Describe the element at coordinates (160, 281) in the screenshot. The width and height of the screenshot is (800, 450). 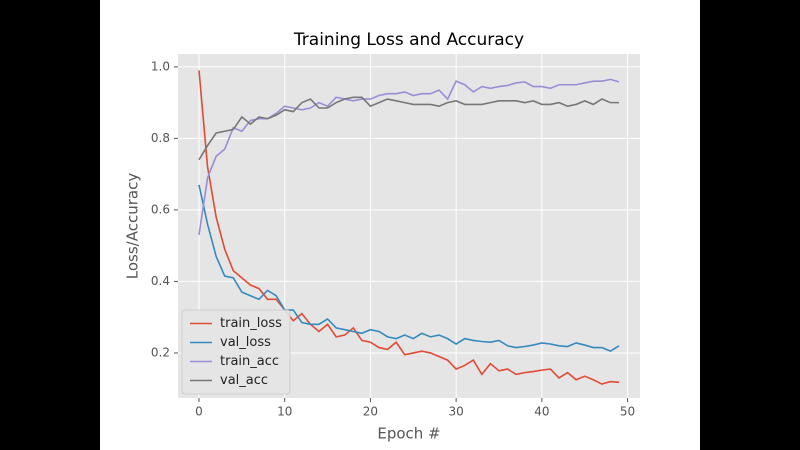
I see `y-tick-label: 0.4` at that location.